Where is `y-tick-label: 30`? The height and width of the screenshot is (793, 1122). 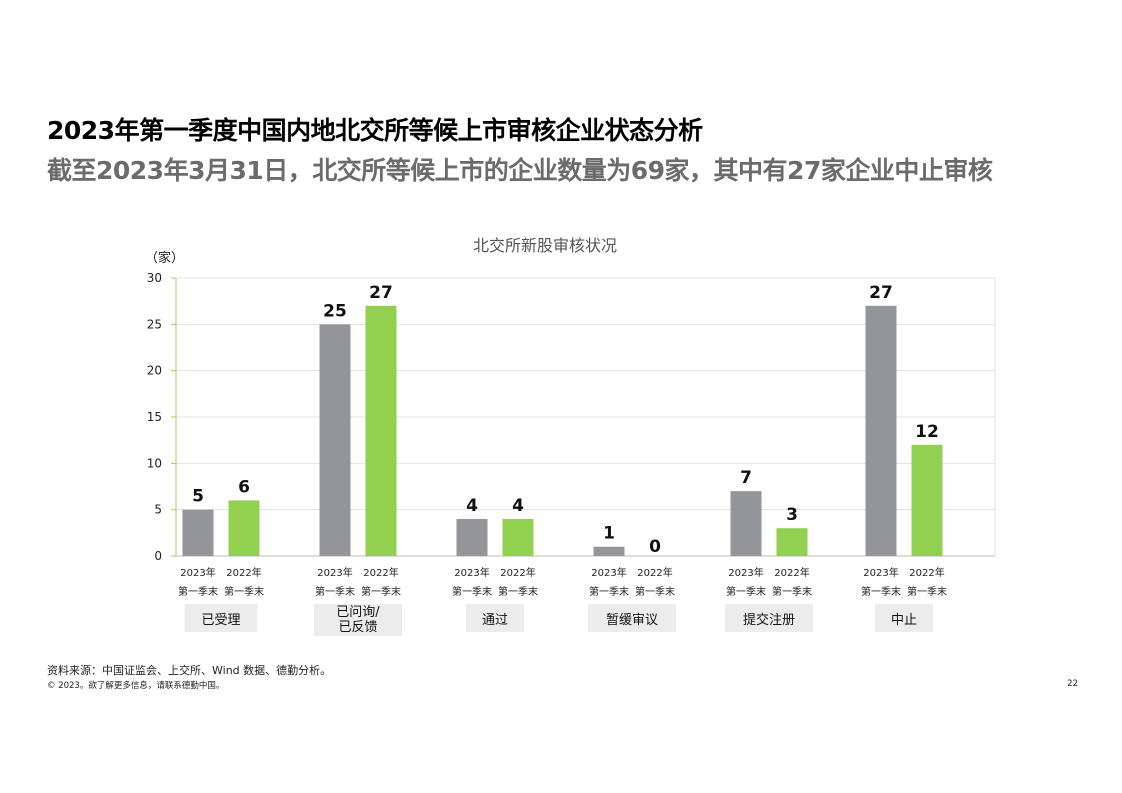 y-tick-label: 30 is located at coordinates (154, 278).